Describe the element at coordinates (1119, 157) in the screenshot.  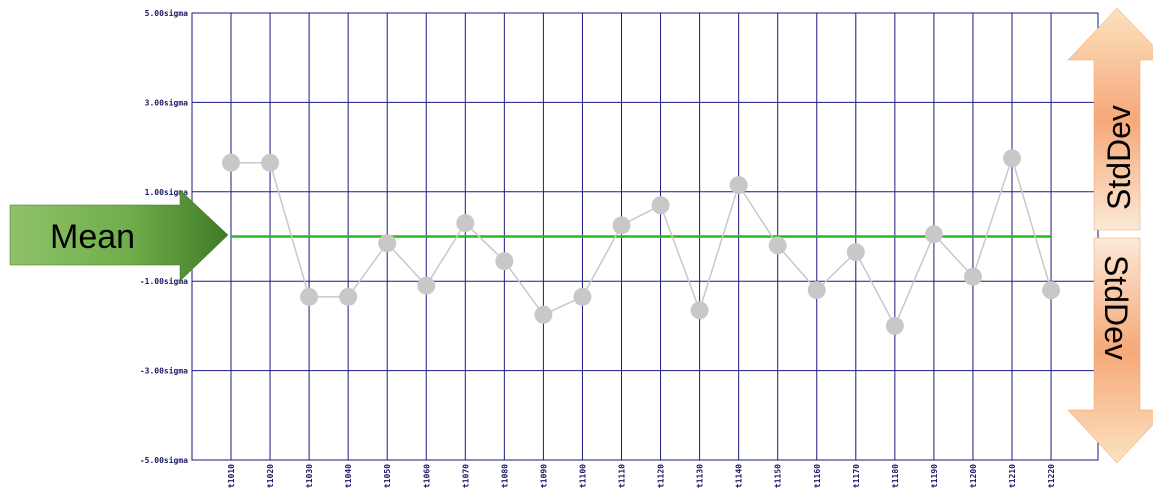
I see `stdev-up-label: StdDev` at that location.